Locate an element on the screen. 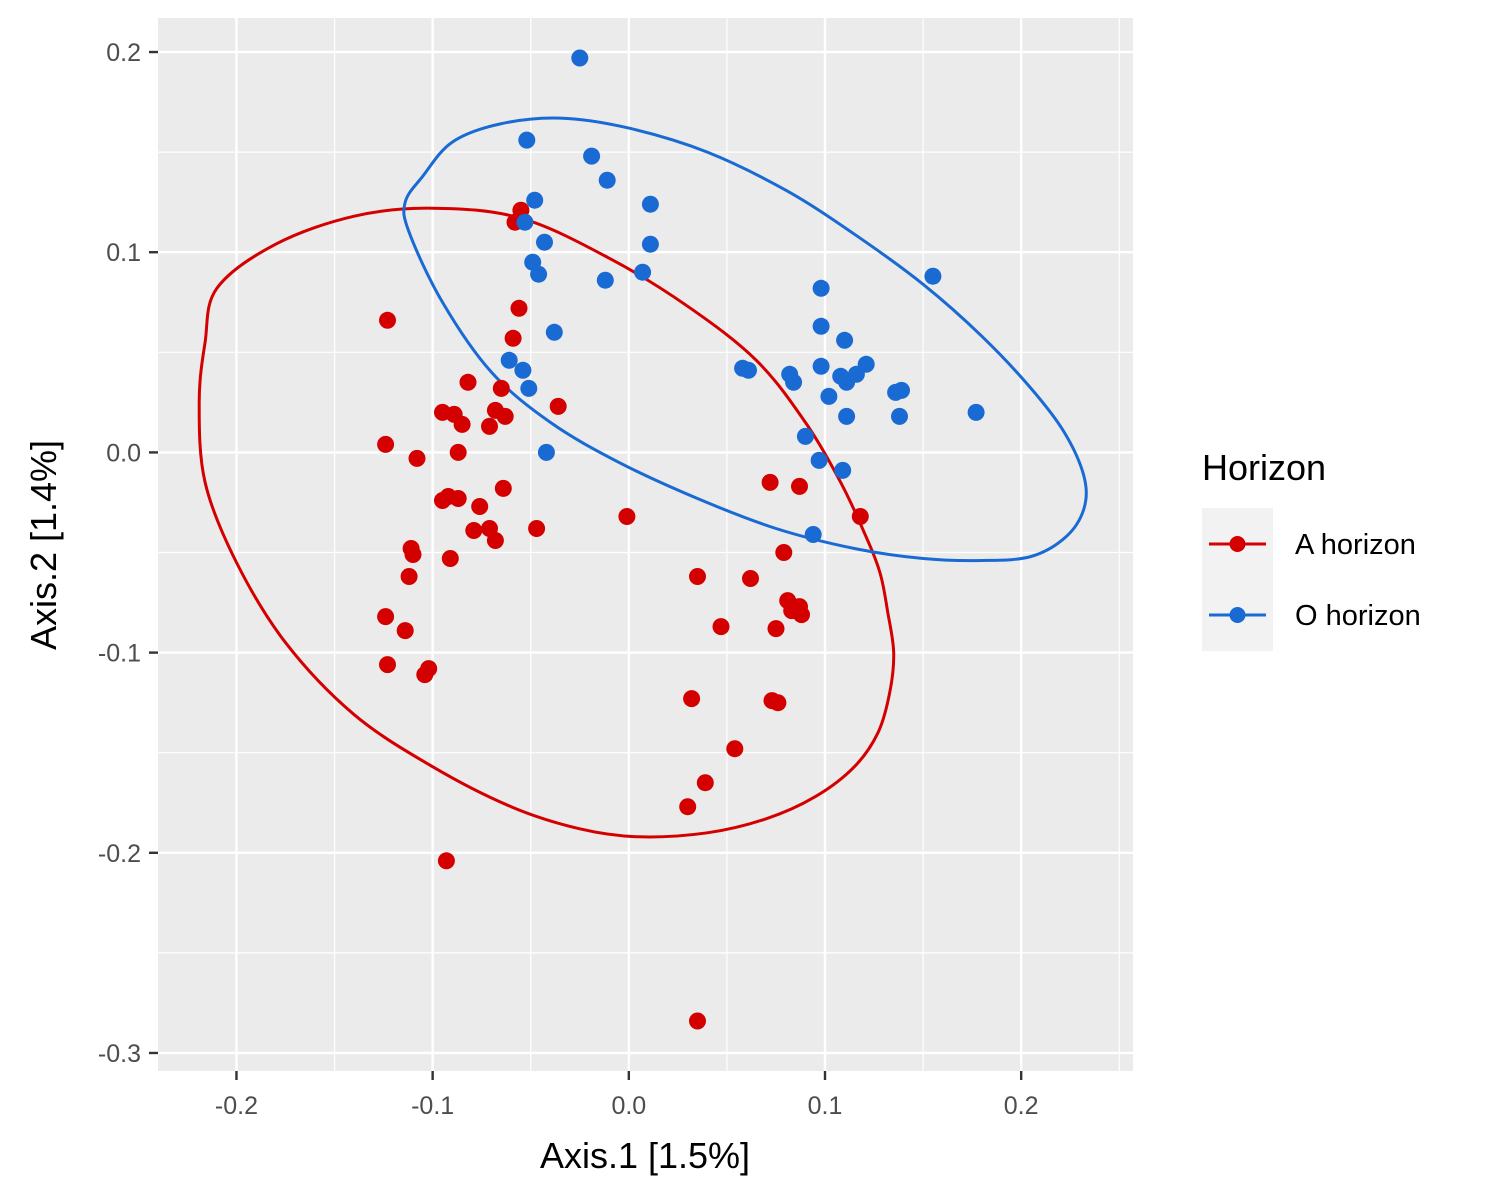  y-axis: -0.3 -0.2 -0.1 0.0 0.1 0.2 is located at coordinates (128, 553).